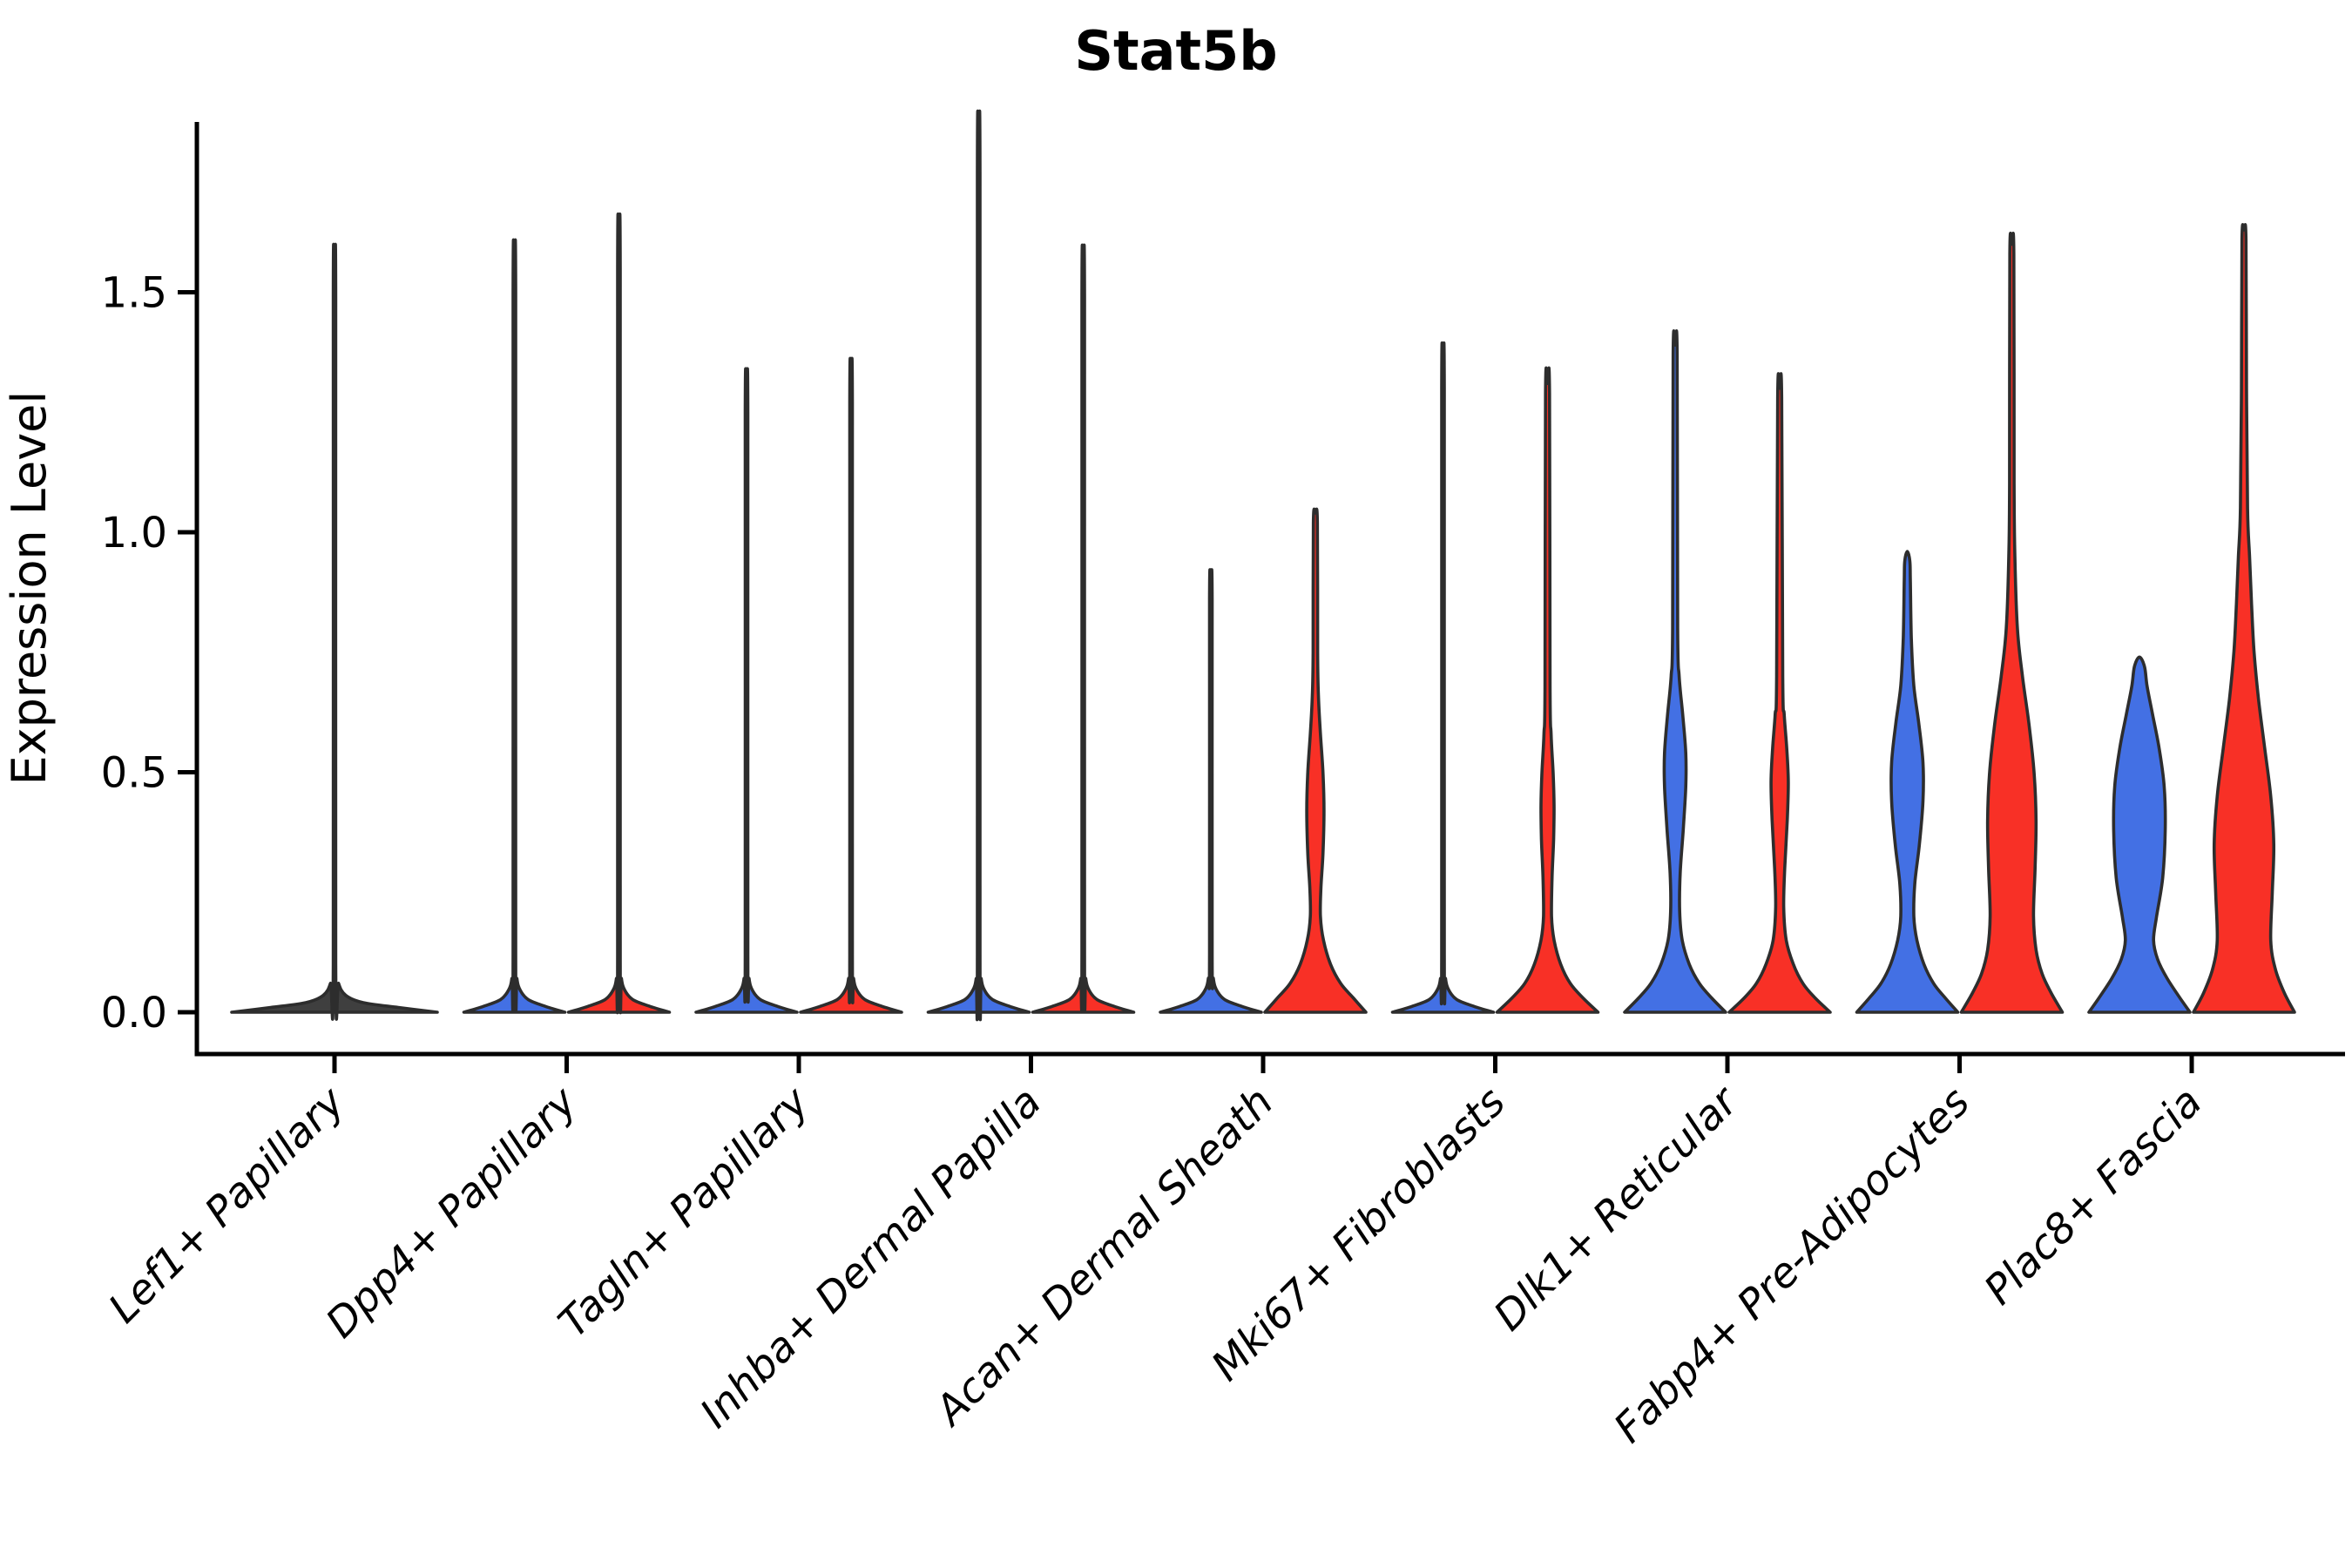 This screenshot has width=2352, height=1568. What do you see at coordinates (746, 690) in the screenshot?
I see `violin-2-left` at bounding box center [746, 690].